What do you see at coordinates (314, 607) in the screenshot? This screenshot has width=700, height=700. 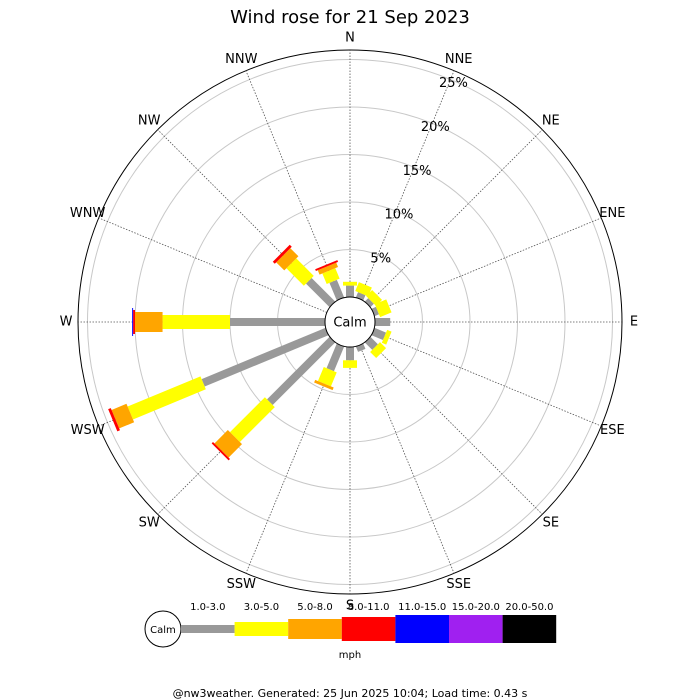 I see `legend-label: 5.0-8.0` at bounding box center [314, 607].